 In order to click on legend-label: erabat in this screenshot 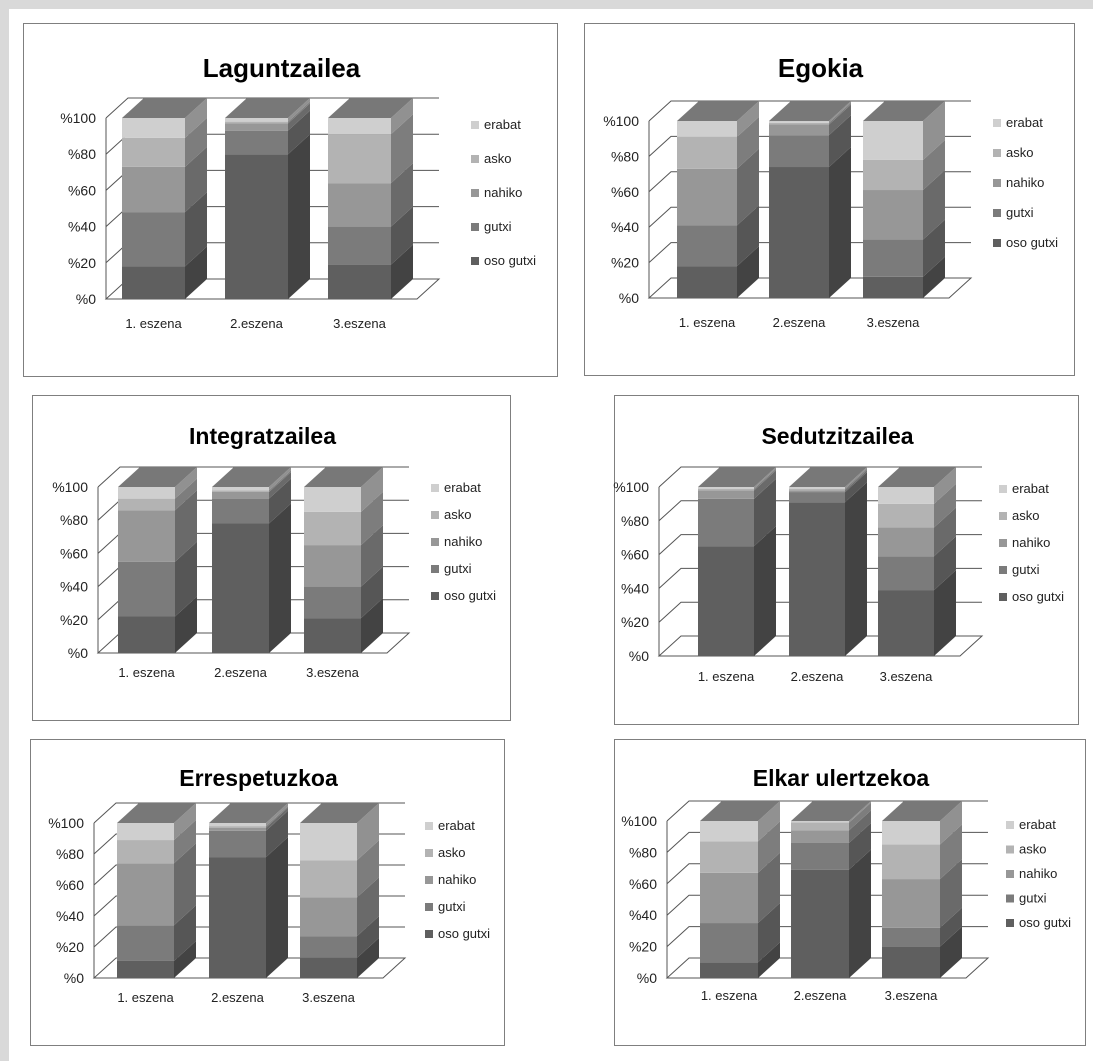, I will do `click(1037, 824)`.